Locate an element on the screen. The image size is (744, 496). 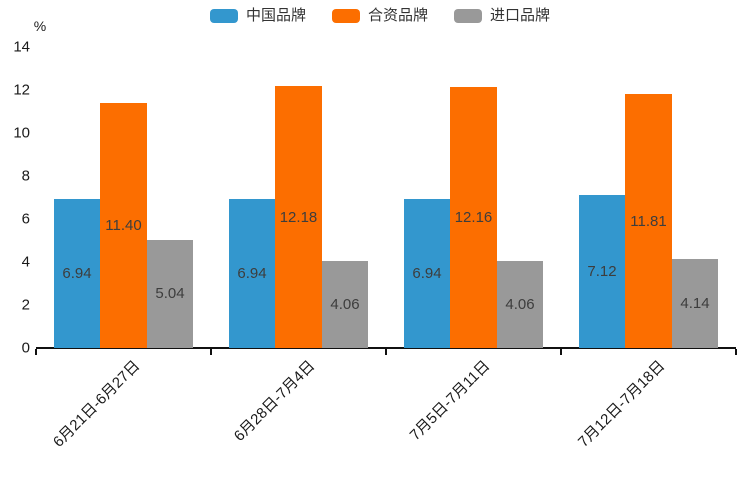
bar-value-label: 11.40 is located at coordinates (123, 225).